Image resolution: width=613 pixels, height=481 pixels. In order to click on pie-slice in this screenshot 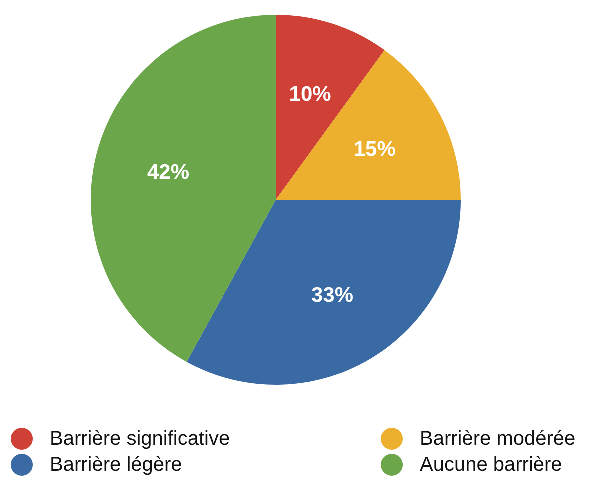, I will do `click(368, 125)`.